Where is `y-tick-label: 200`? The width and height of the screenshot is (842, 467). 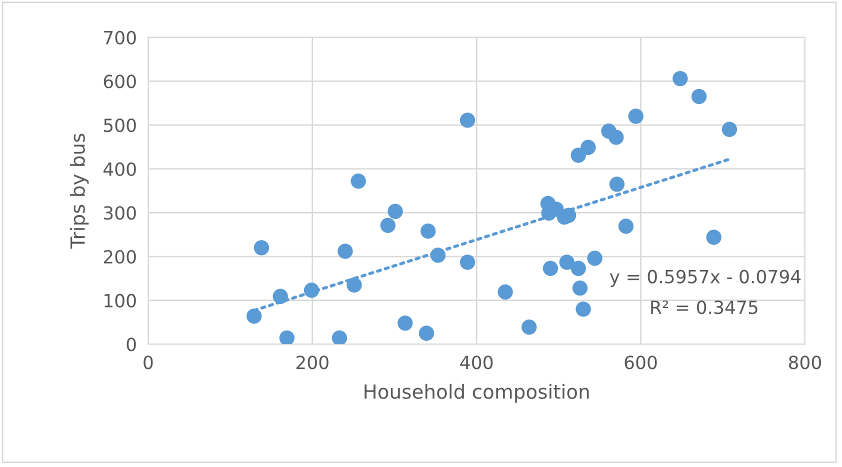 y-tick-label: 200 is located at coordinates (120, 257).